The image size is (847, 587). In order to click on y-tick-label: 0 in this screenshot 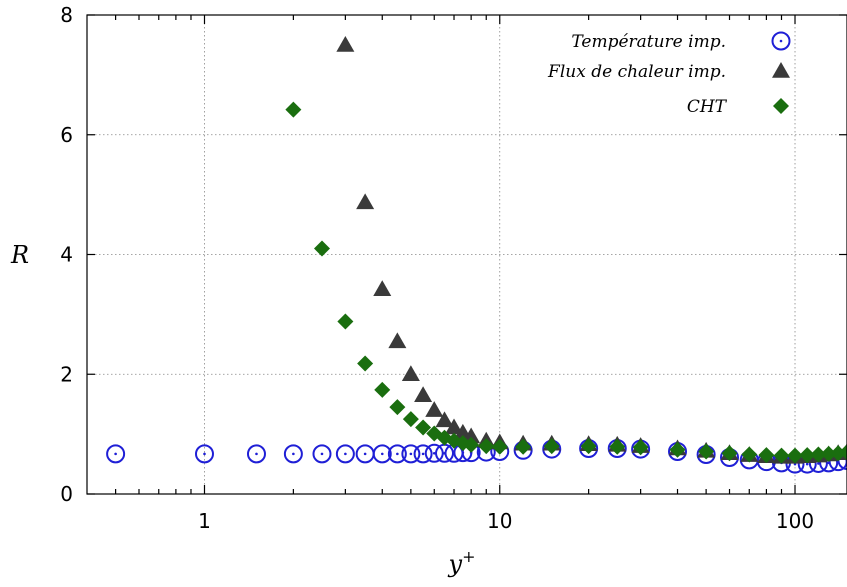, I will do `click(66, 494)`.